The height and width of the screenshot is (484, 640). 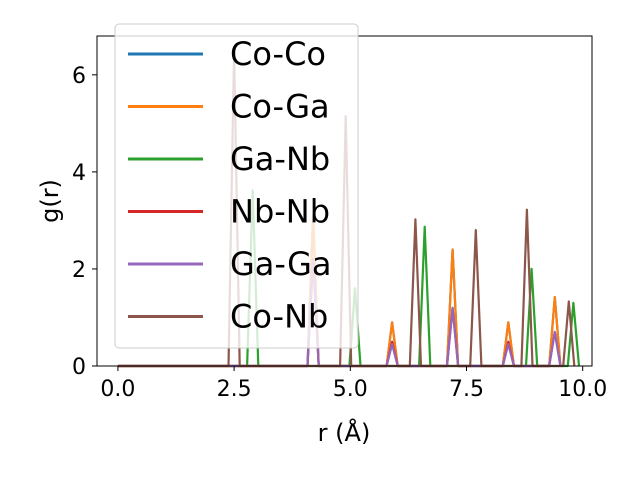 What do you see at coordinates (50, 201) in the screenshot?
I see `y-axis-label: g(r)` at bounding box center [50, 201].